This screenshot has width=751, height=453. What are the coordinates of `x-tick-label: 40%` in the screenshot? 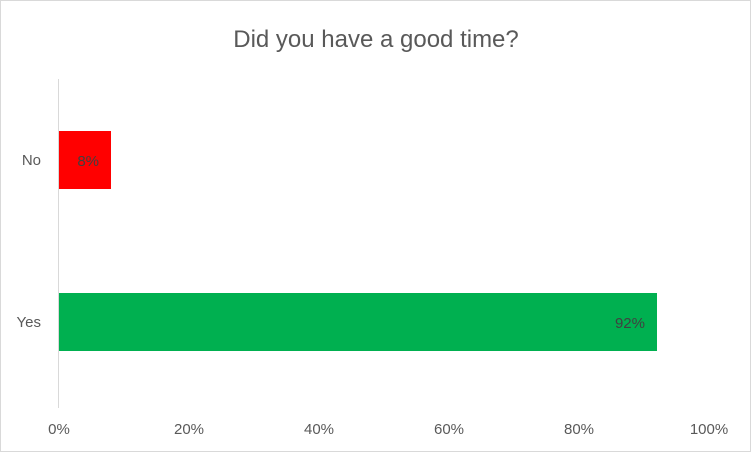 It's located at (319, 429).